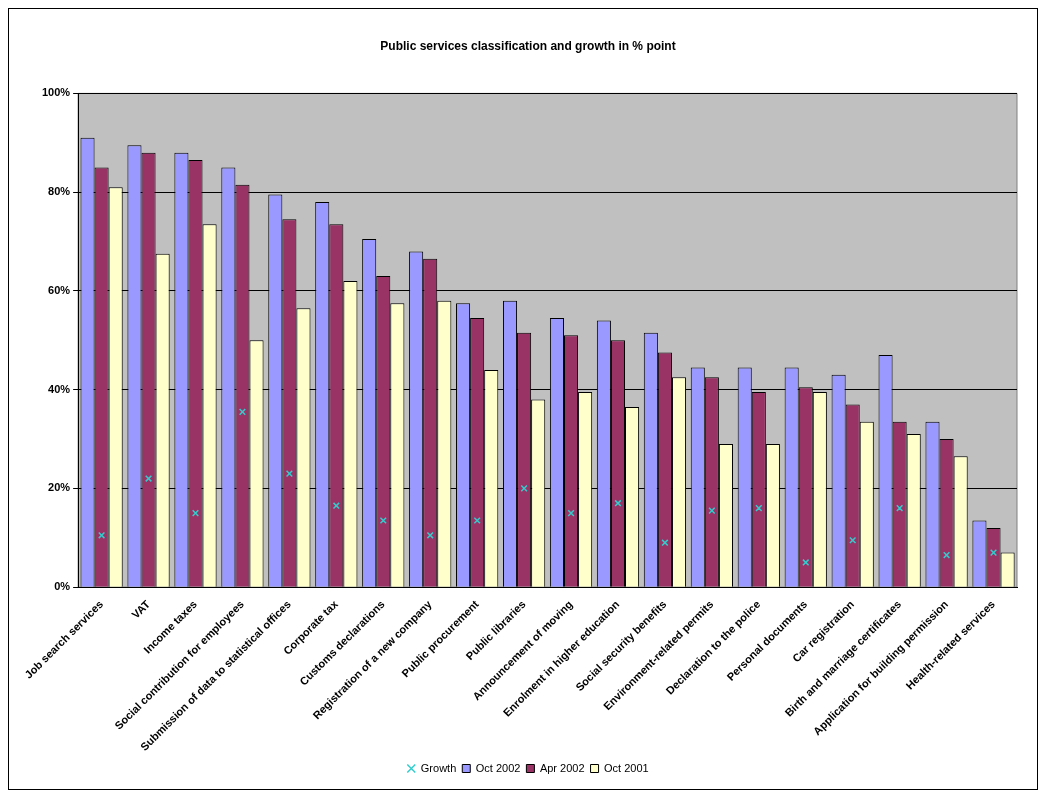 This screenshot has width=1046, height=798. Describe the element at coordinates (59, 191) in the screenshot. I see `y-tick-label: 80%` at that location.